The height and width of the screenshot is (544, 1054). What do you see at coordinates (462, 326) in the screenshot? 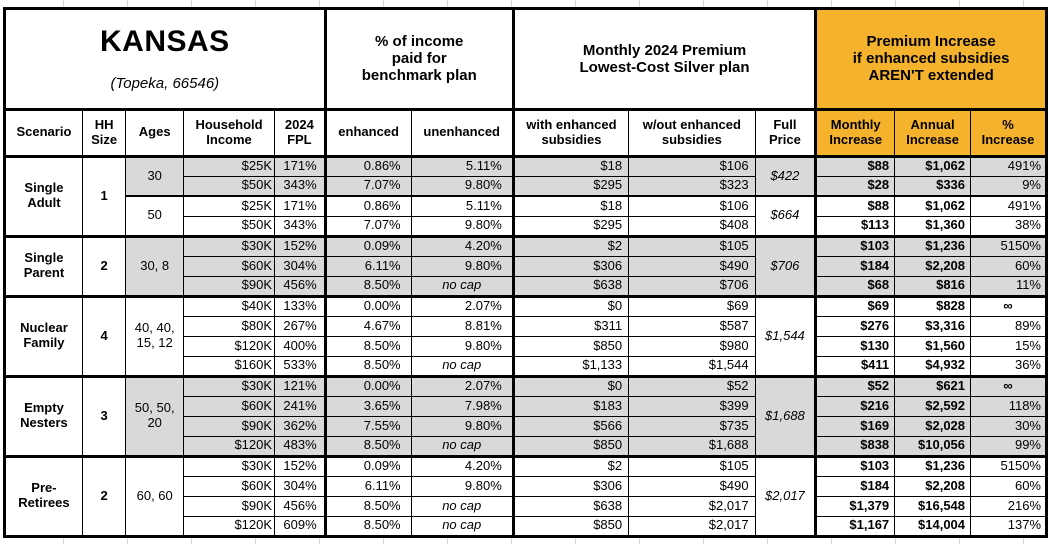
I see `unenhanced-pct-cell: 8.81%` at bounding box center [462, 326].